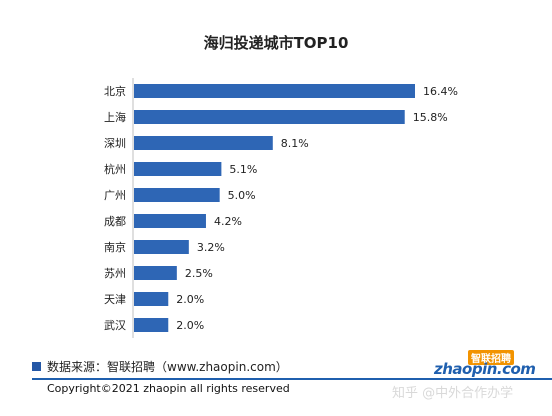  Describe the element at coordinates (292, 379) in the screenshot. I see `footer-divider` at that location.